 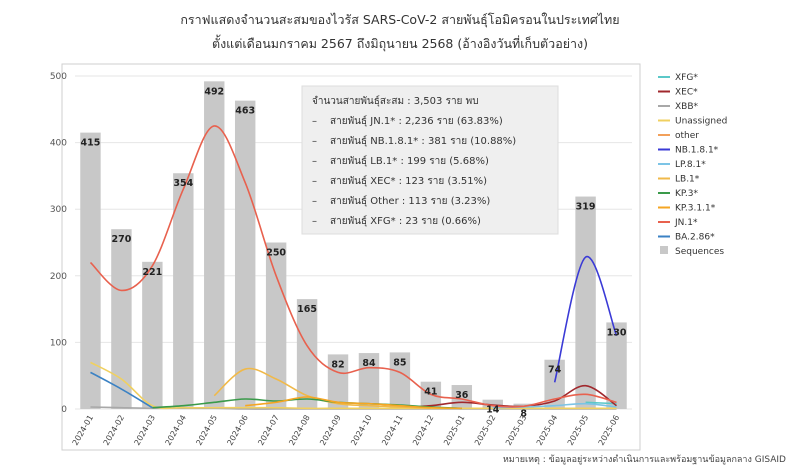 What do you see at coordinates (276, 253) in the screenshot?
I see `bar-value-label: 250` at bounding box center [276, 253].